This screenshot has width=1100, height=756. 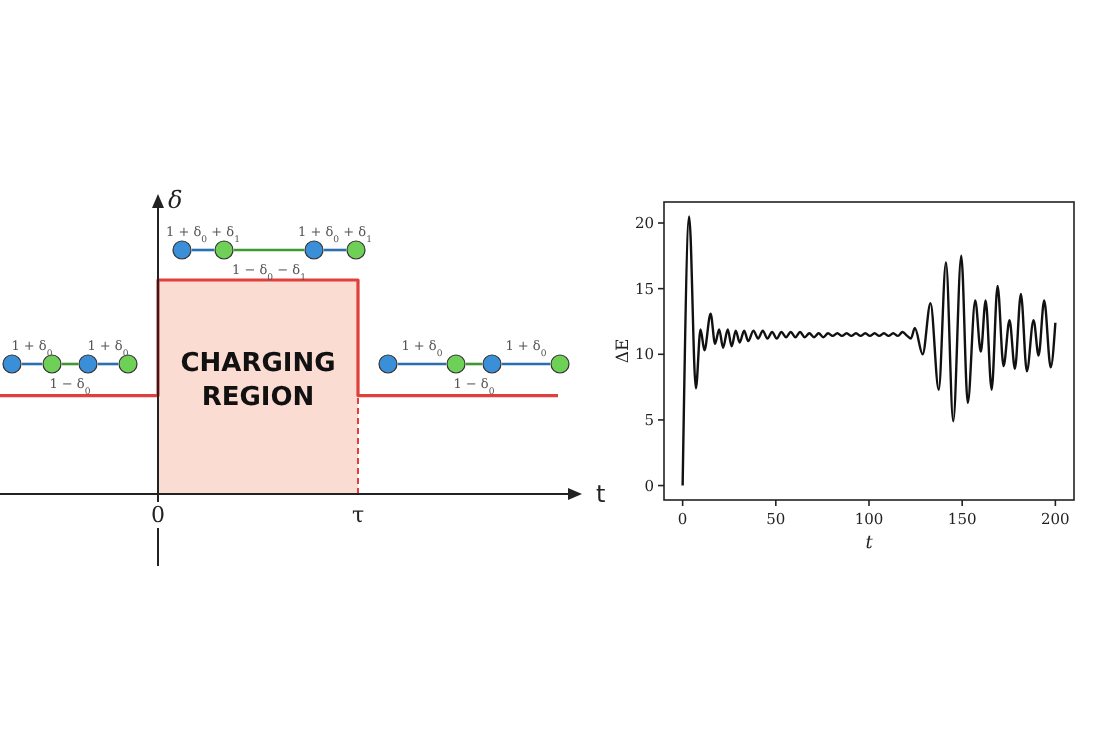 What do you see at coordinates (624, 351) in the screenshot?
I see `y-axis-title: ΔE` at bounding box center [624, 351].